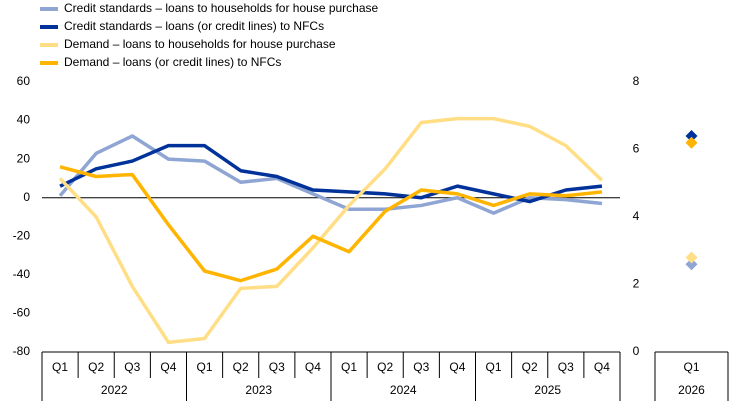 This screenshot has width=744, height=406. What do you see at coordinates (547, 390) in the screenshot?
I see `year-label: 2025` at bounding box center [547, 390].